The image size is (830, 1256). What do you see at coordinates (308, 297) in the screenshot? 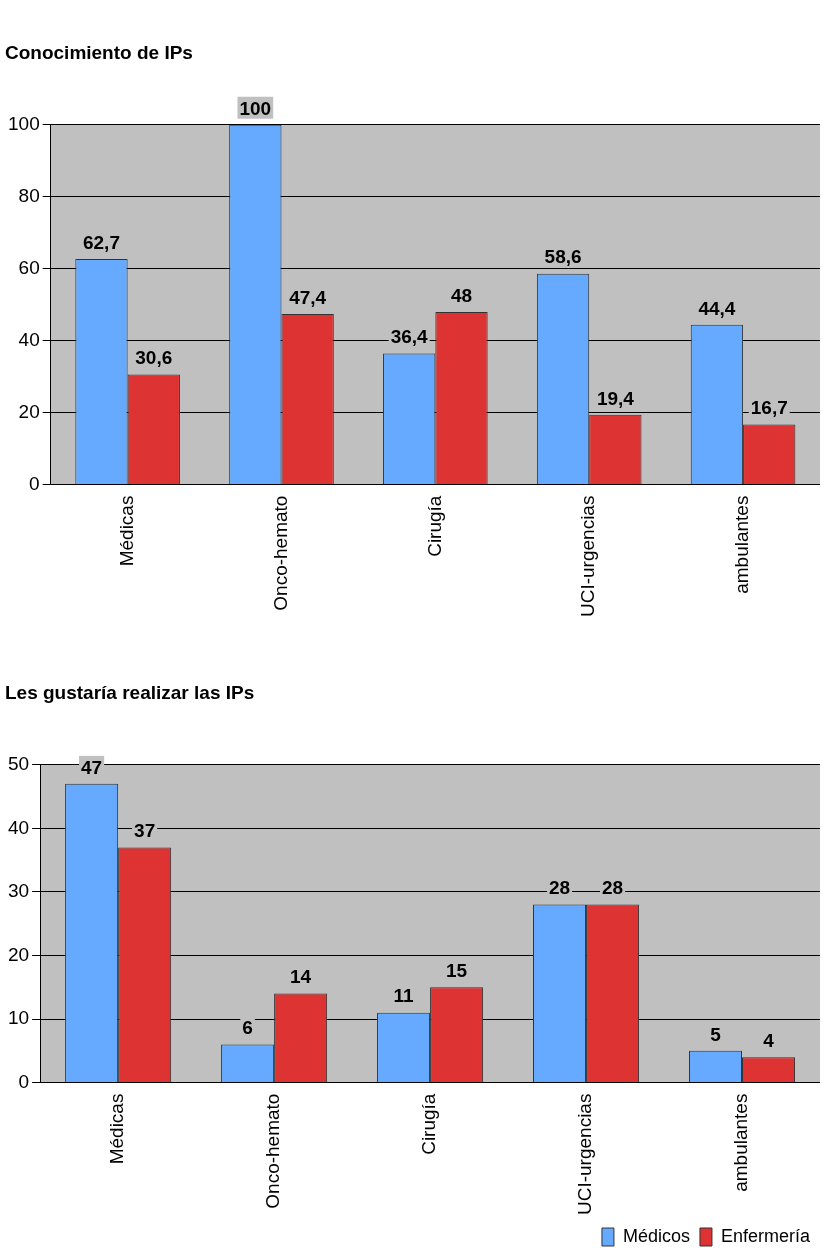
I see `data-label: 47,4` at bounding box center [308, 297].